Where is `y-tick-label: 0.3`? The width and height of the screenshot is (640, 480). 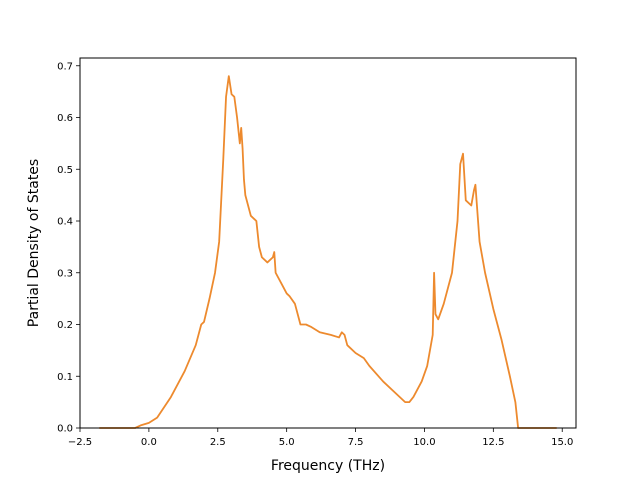 y-tick-label: 0.3 is located at coordinates (65, 273).